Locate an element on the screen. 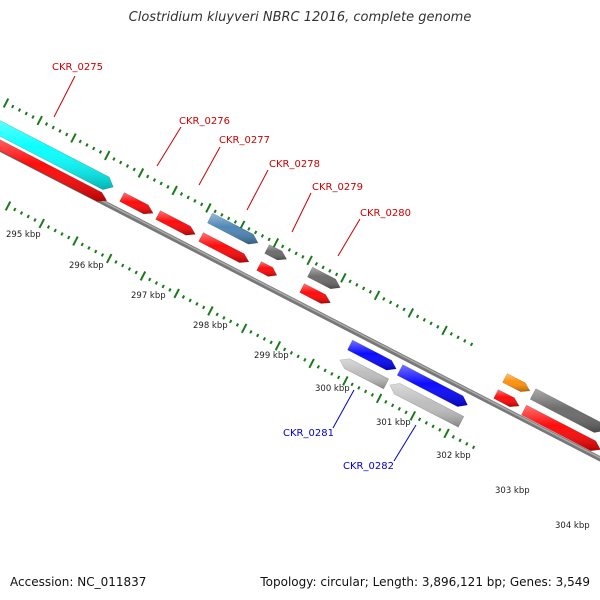 This screenshot has height=600, width=600. gene-arrow-orange is located at coordinates (516, 382).